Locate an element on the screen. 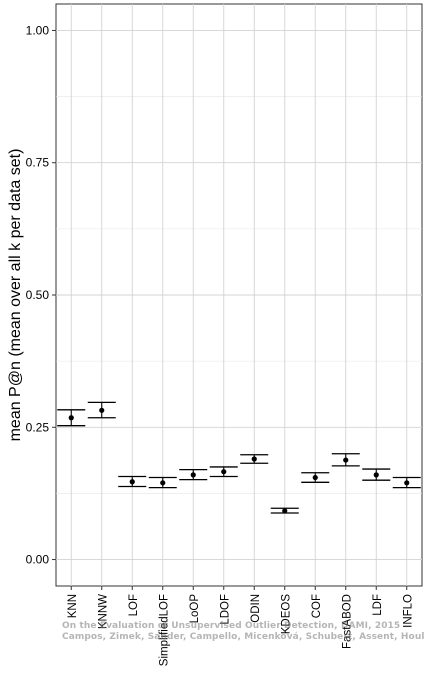 The width and height of the screenshot is (424, 673). x-tick-label: FastABOD is located at coordinates (347, 621).